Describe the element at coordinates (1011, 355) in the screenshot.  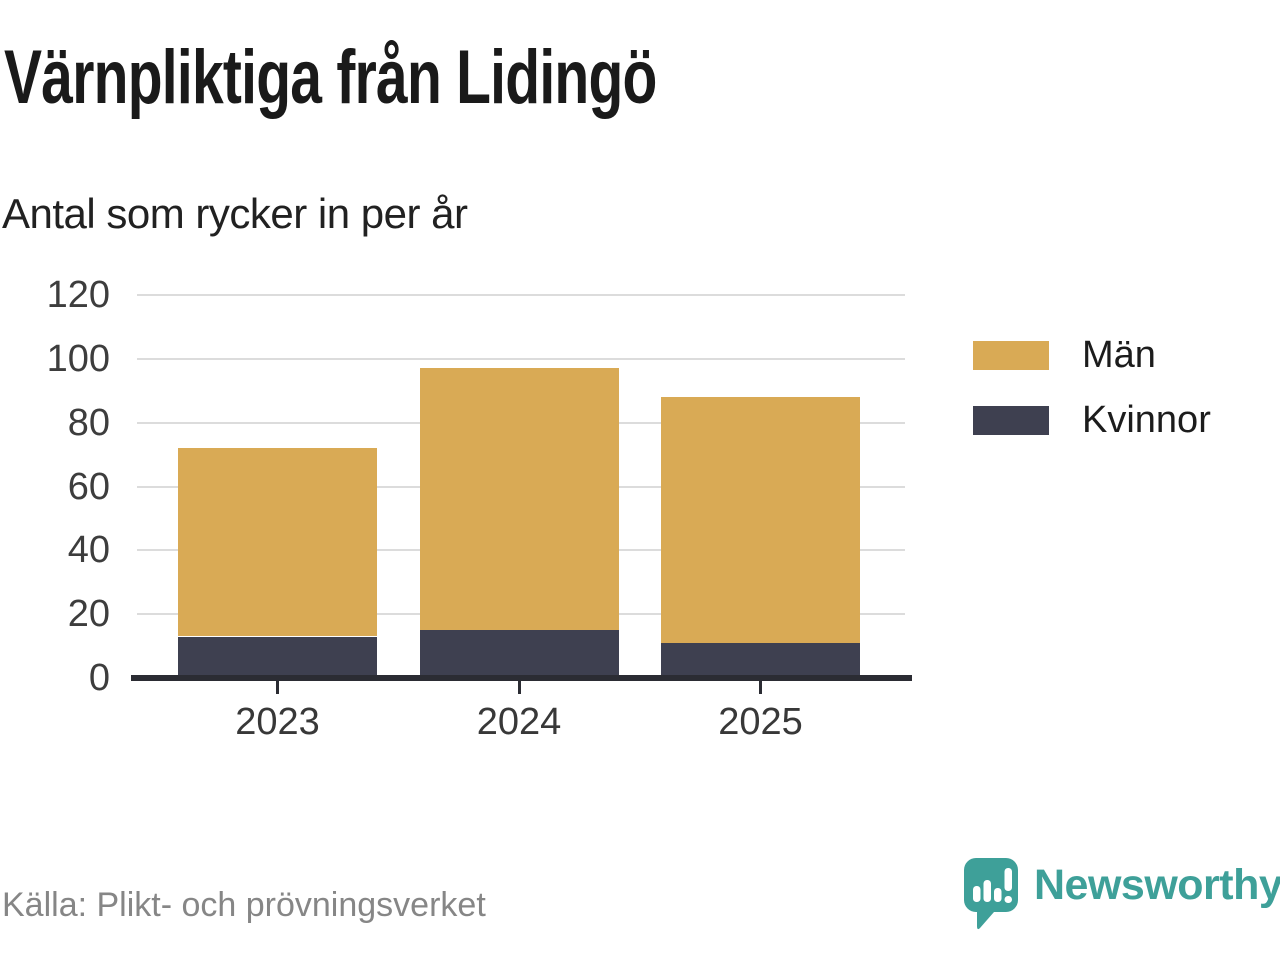
I see `legend-swatch-man` at that location.